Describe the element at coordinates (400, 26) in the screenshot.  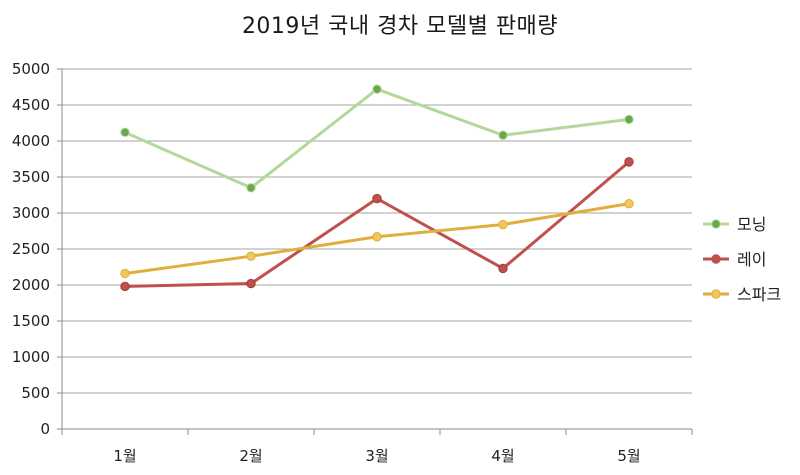
I see `chart-title: 2019년 국내 경차 모델별 판매량` at that location.